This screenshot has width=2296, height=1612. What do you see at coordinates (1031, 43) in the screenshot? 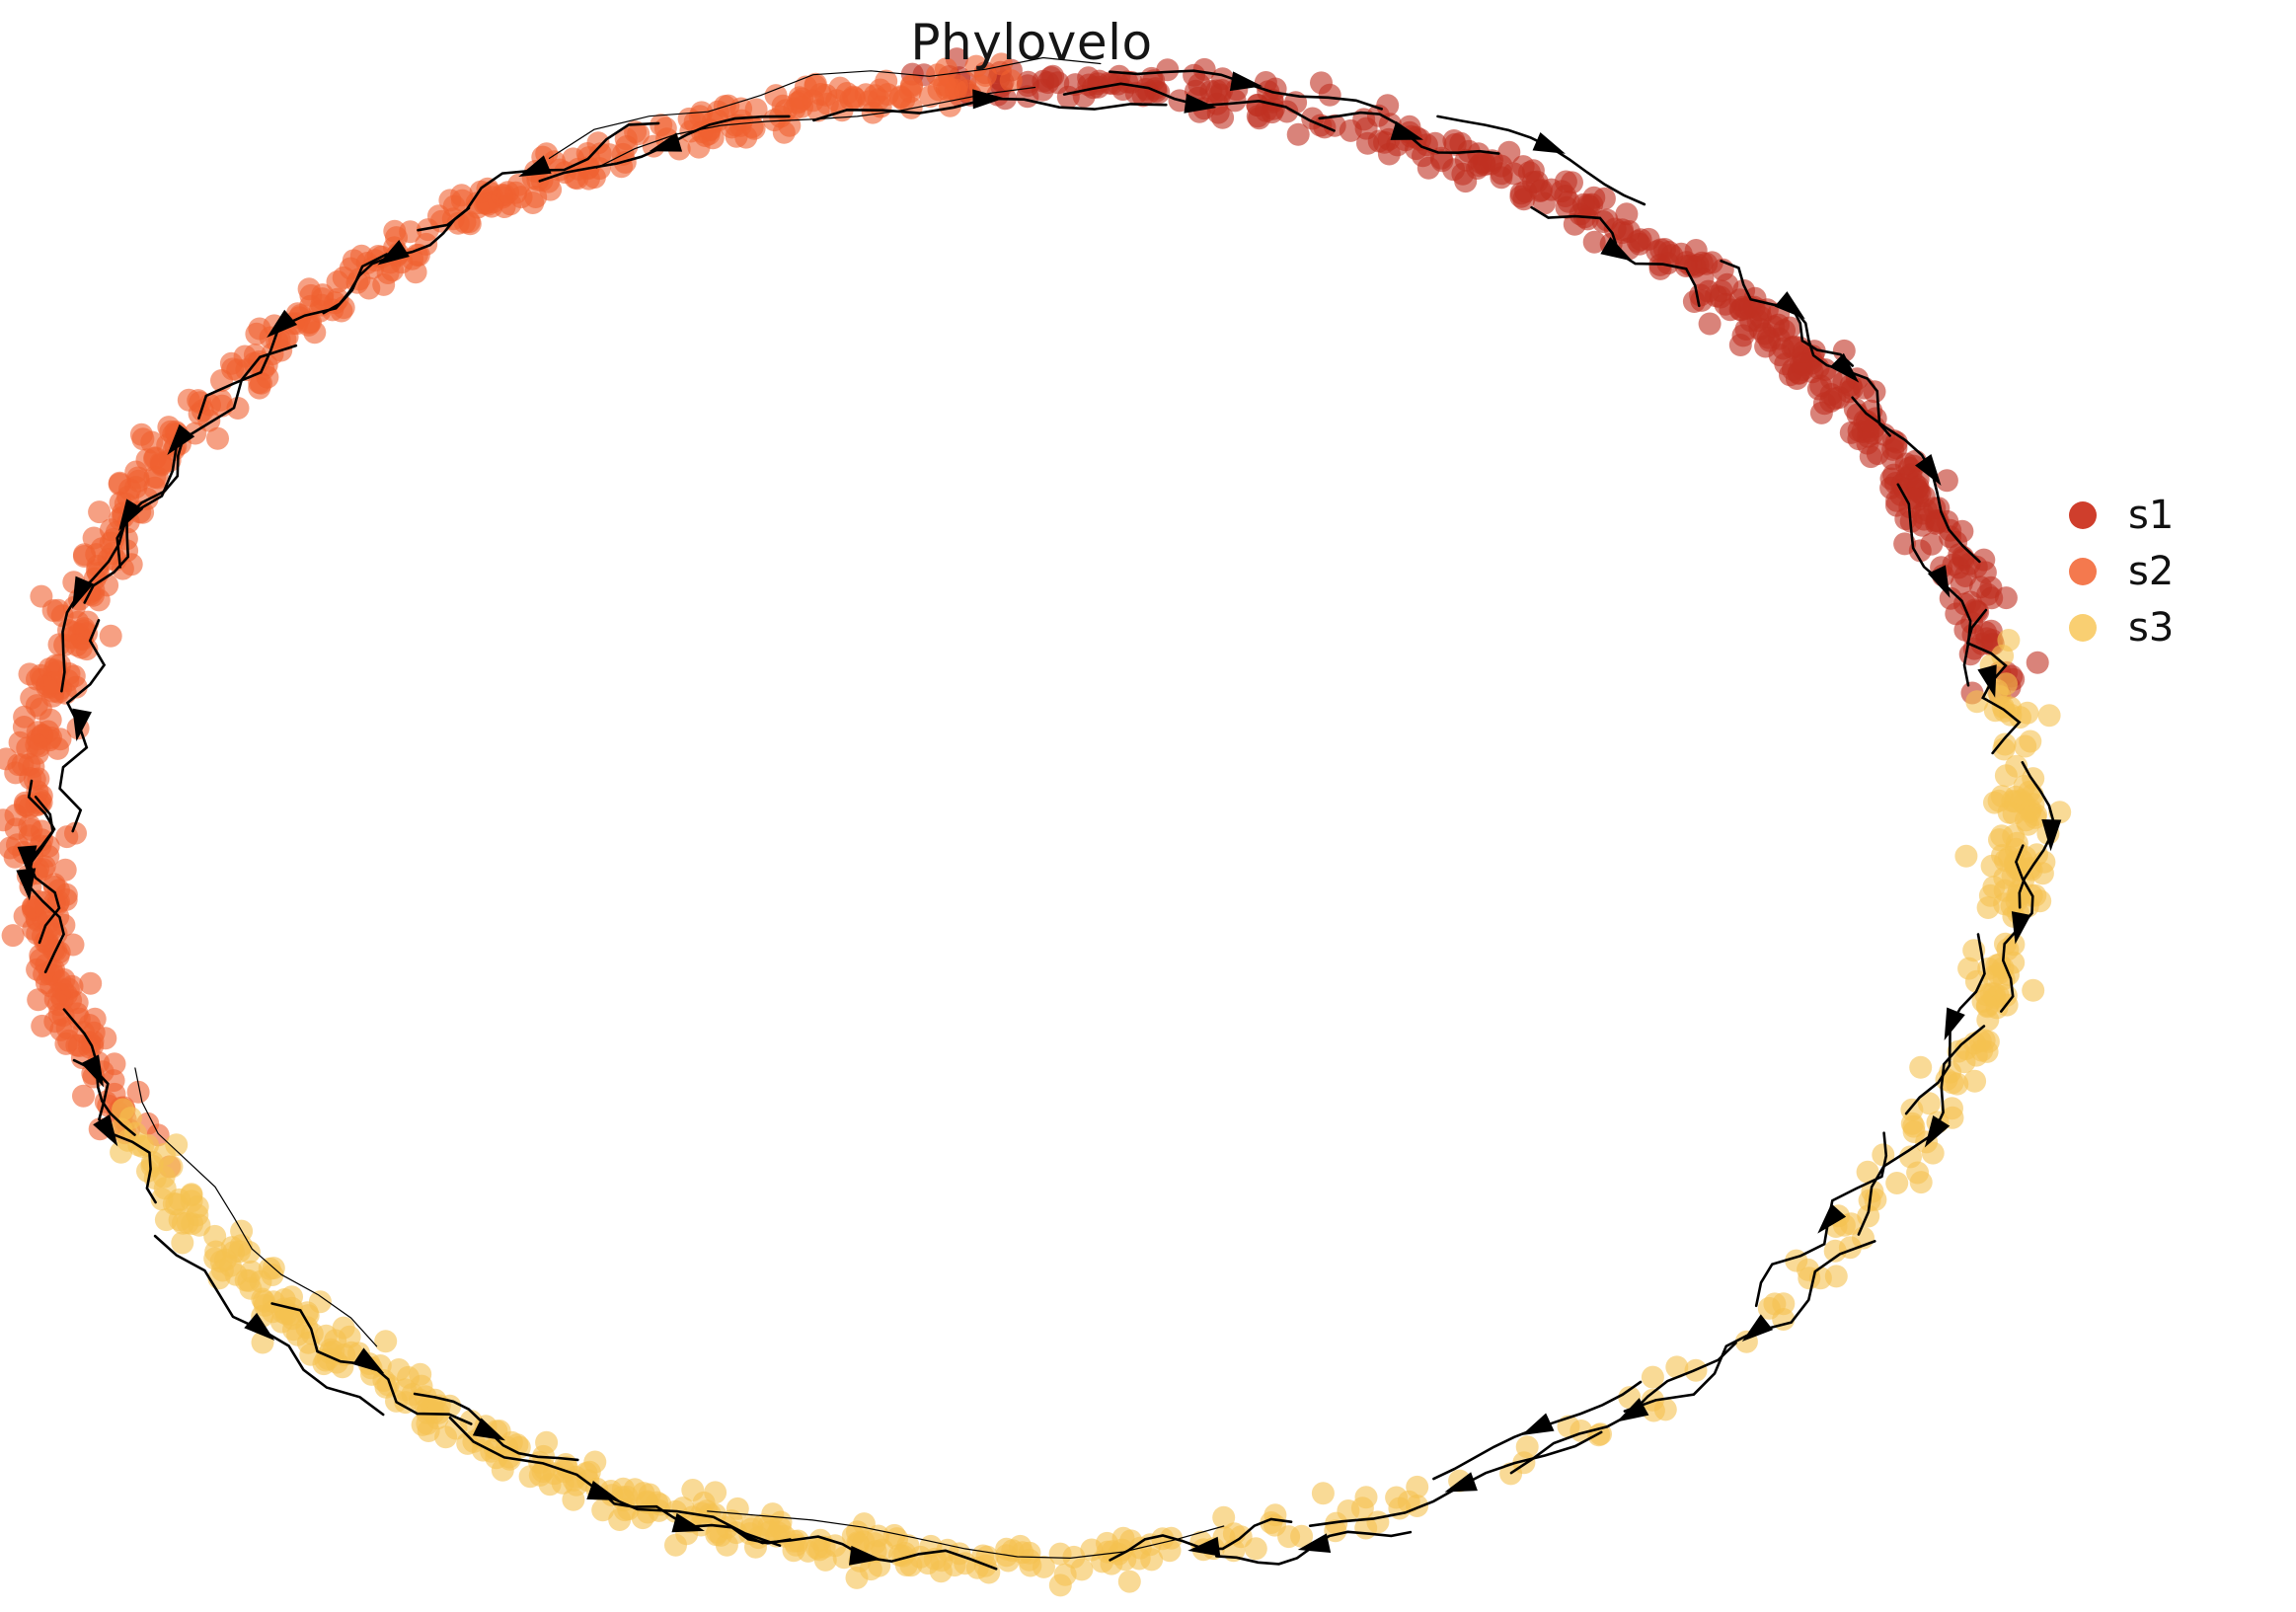
I see `chart-title: Phylovelo` at bounding box center [1031, 43].